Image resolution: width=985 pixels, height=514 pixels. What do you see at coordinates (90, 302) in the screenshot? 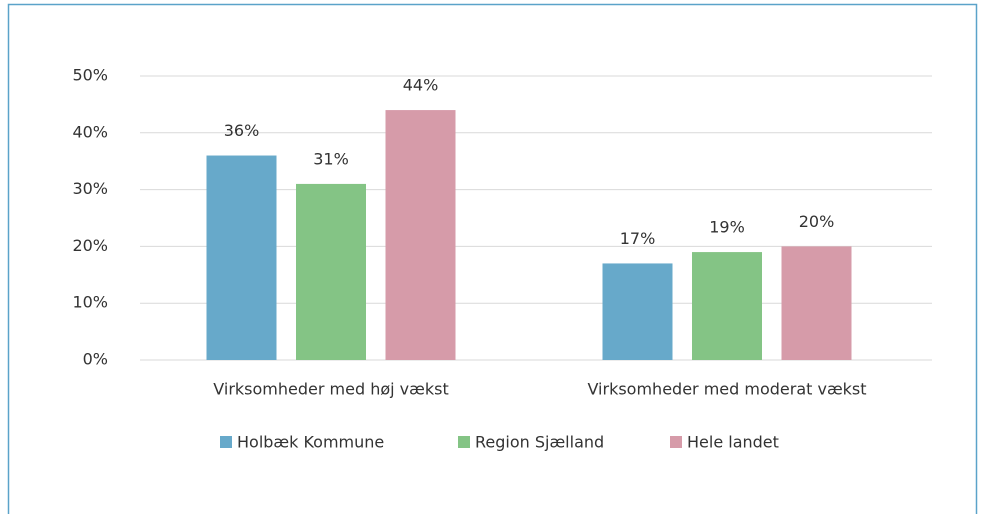
I see `y-tick-label: 10%` at bounding box center [90, 302].